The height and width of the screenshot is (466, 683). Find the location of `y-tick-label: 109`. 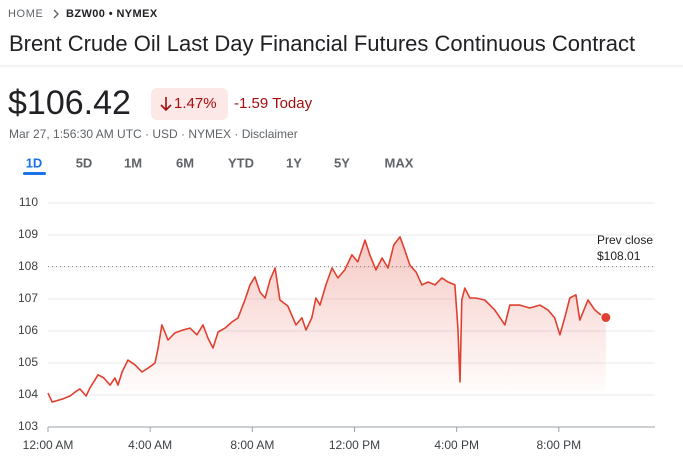

y-tick-label: 109 is located at coordinates (28, 234).